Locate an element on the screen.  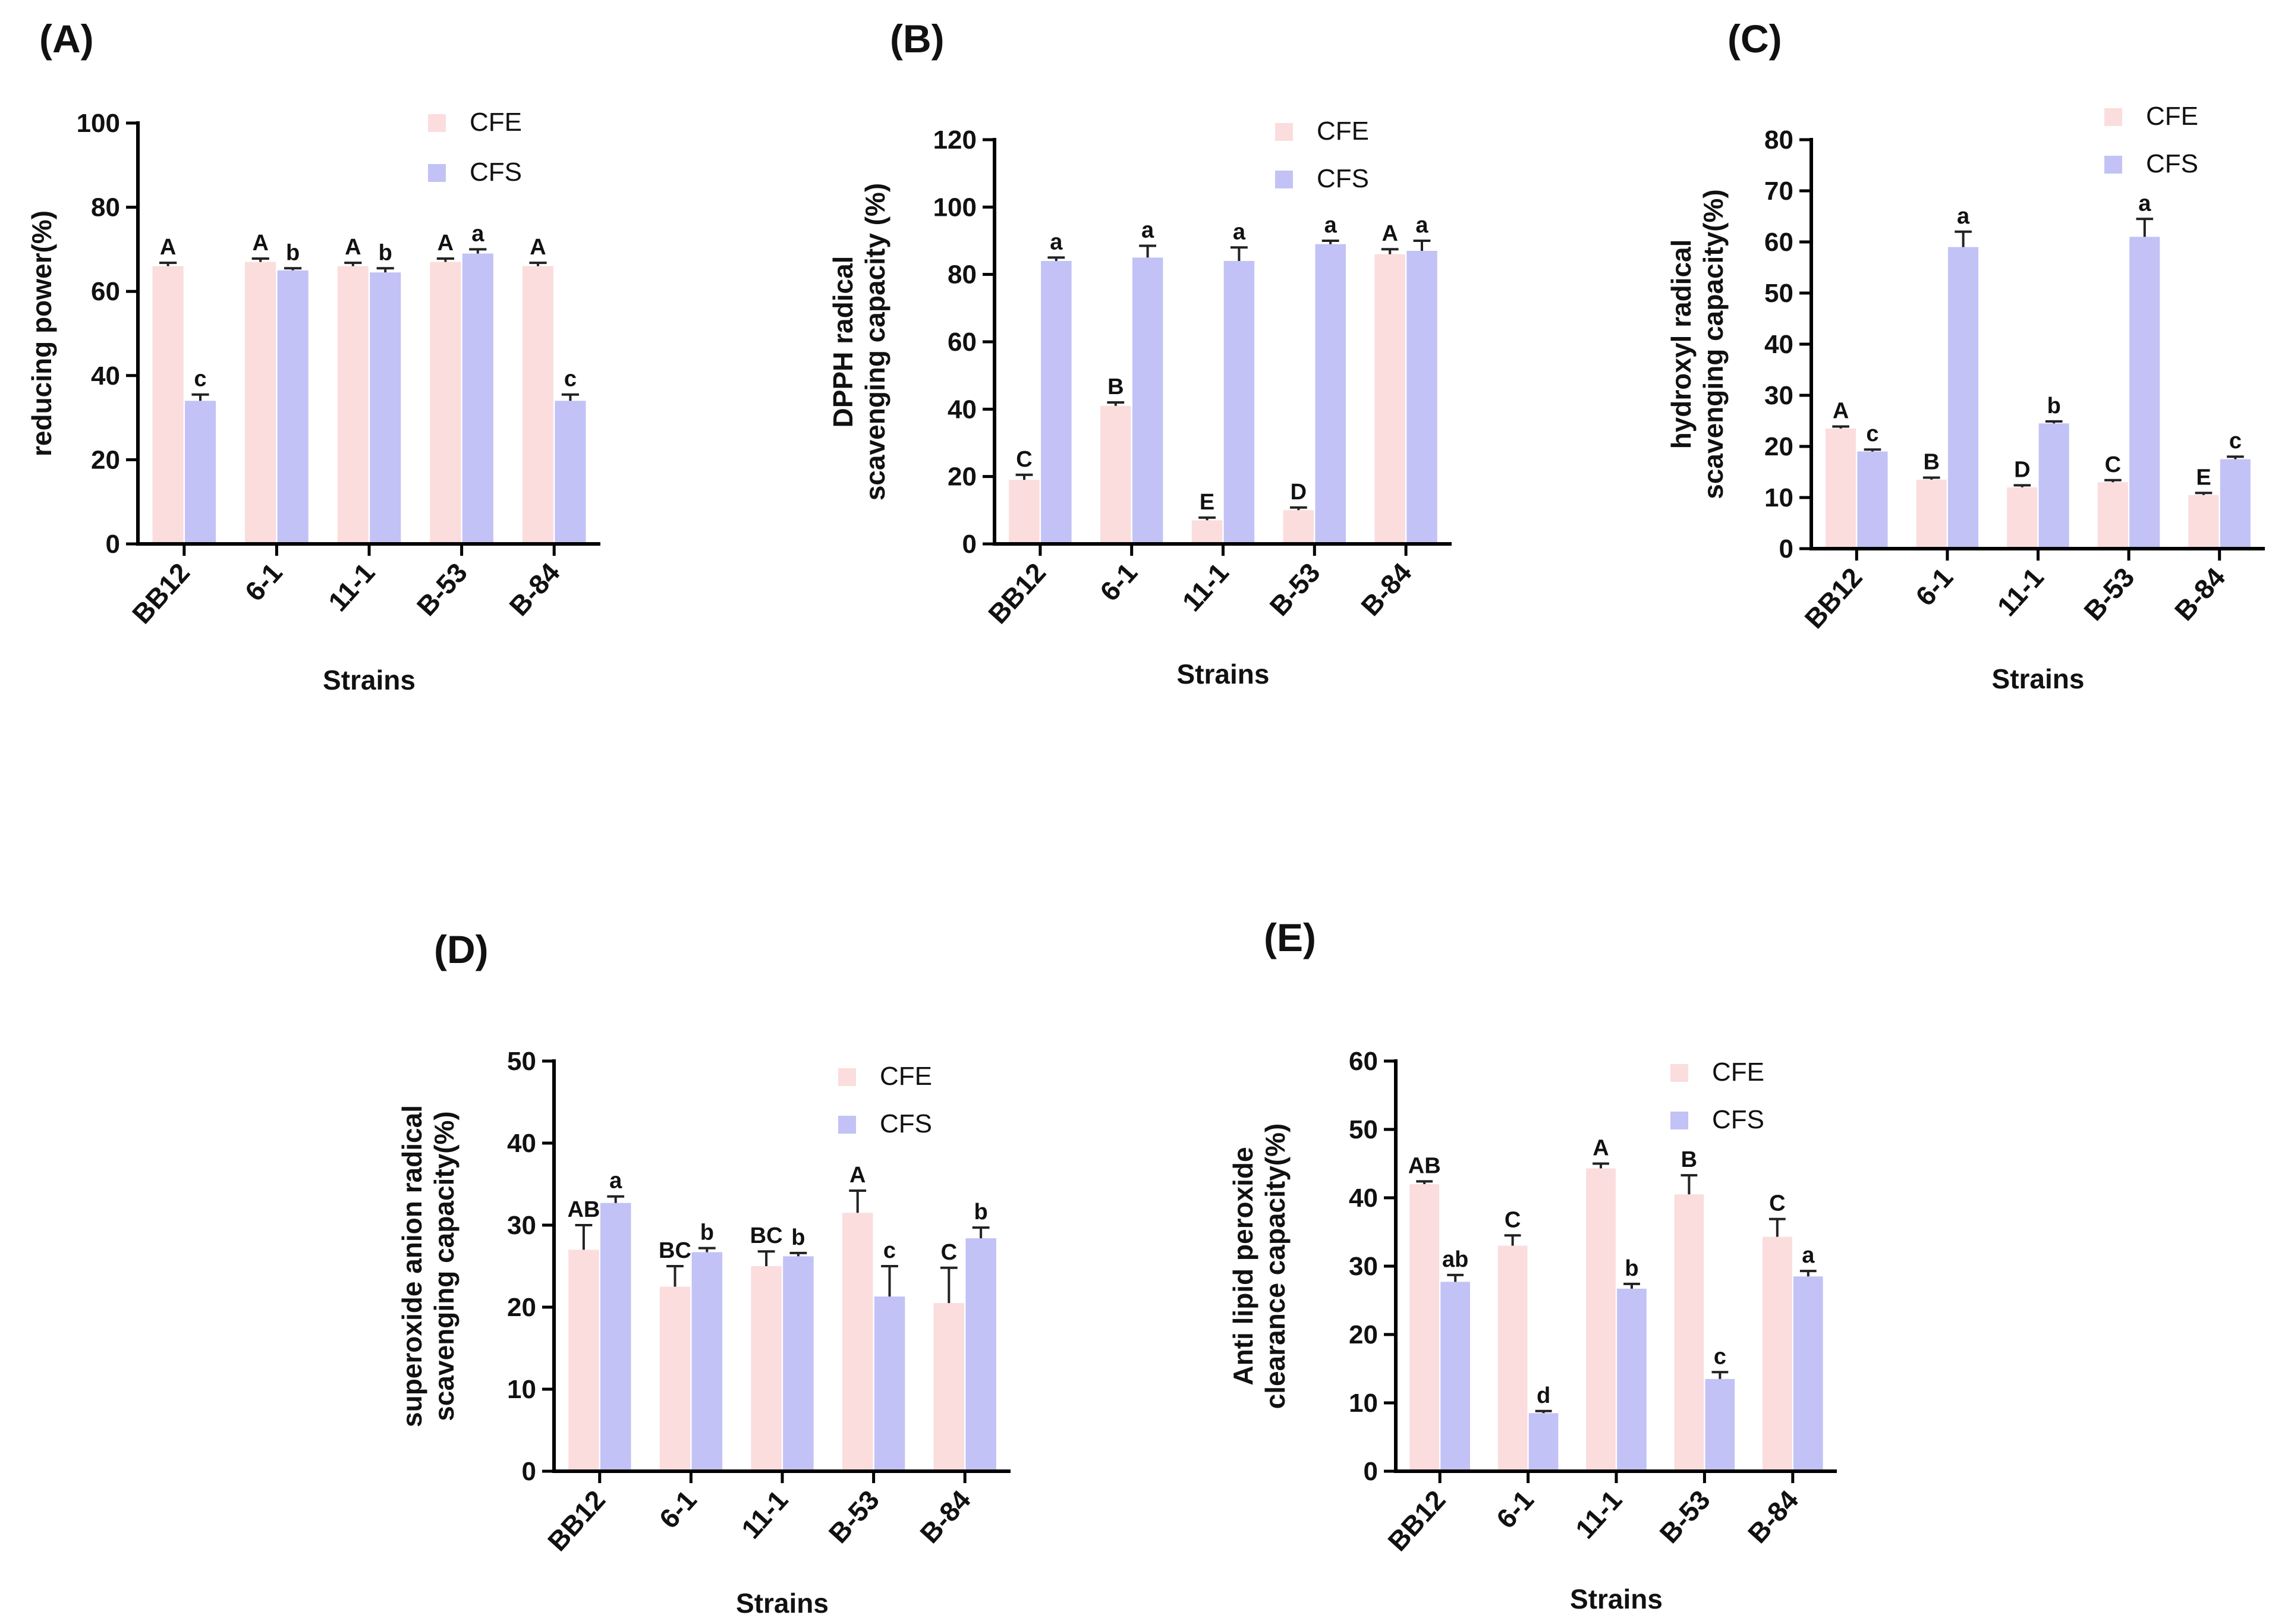
significance-label-cfe-bb12: C is located at coordinates (1024, 459).